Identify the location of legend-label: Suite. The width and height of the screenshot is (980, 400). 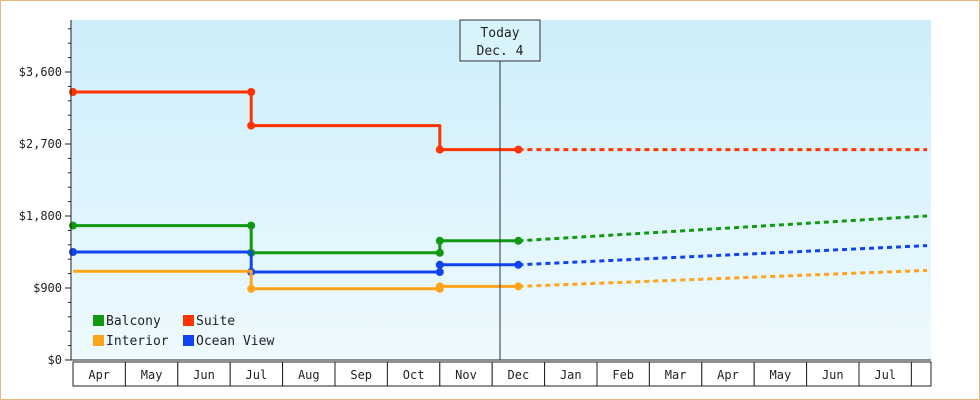
(215, 321).